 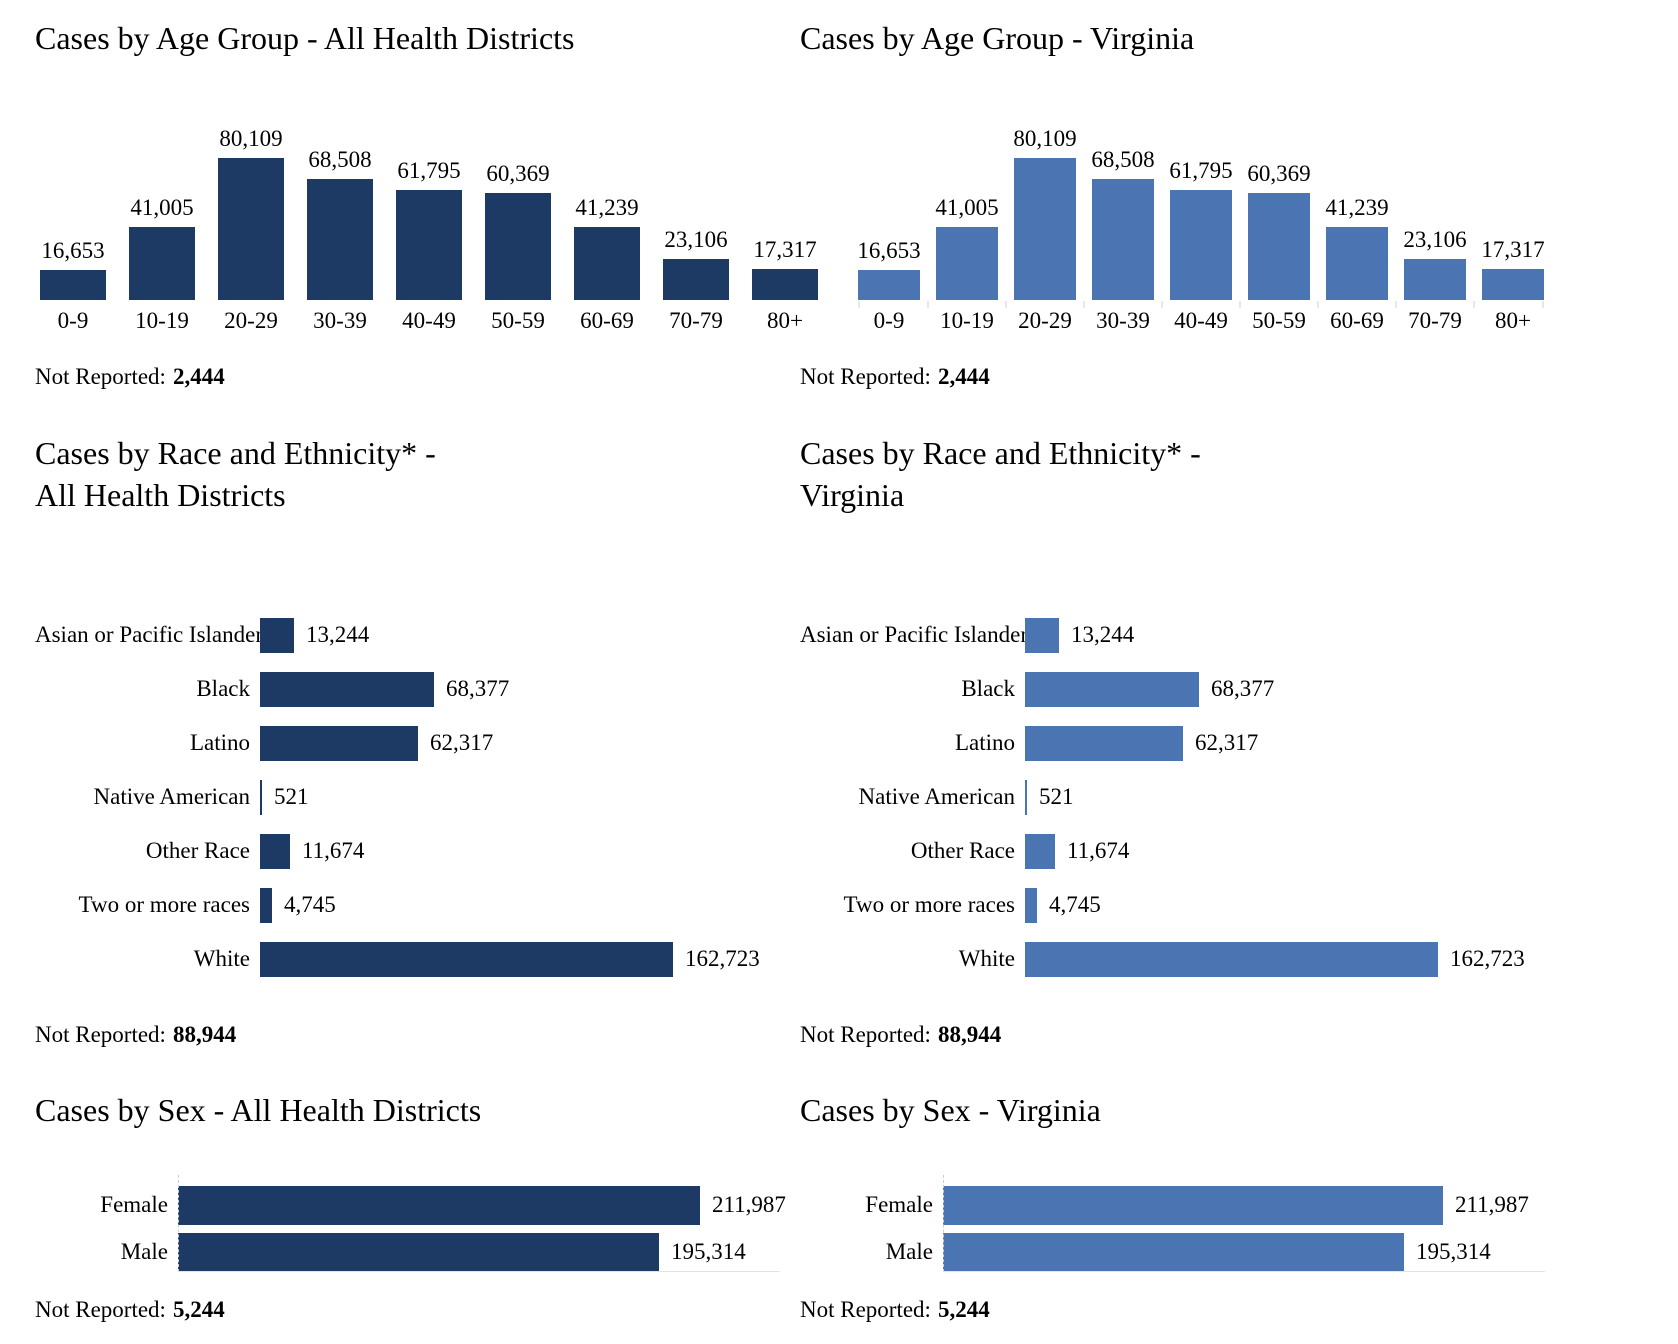 I want to click on category-label: 10-19, so click(x=967, y=320).